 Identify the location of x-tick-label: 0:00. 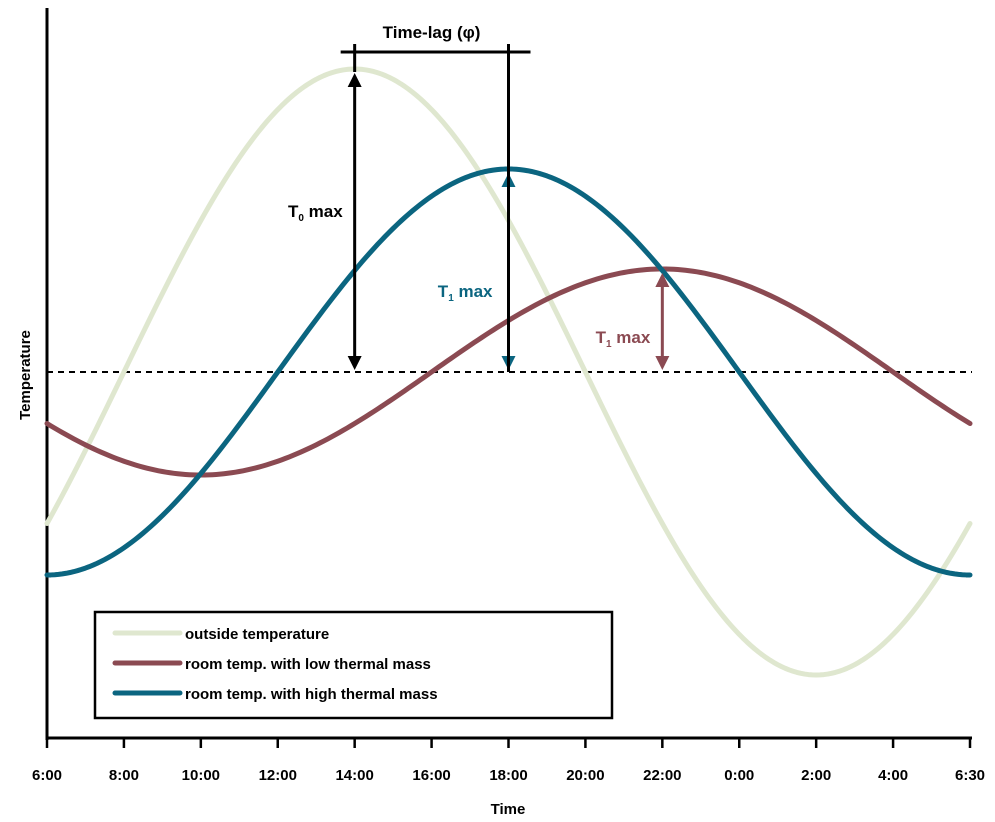
(739, 775).